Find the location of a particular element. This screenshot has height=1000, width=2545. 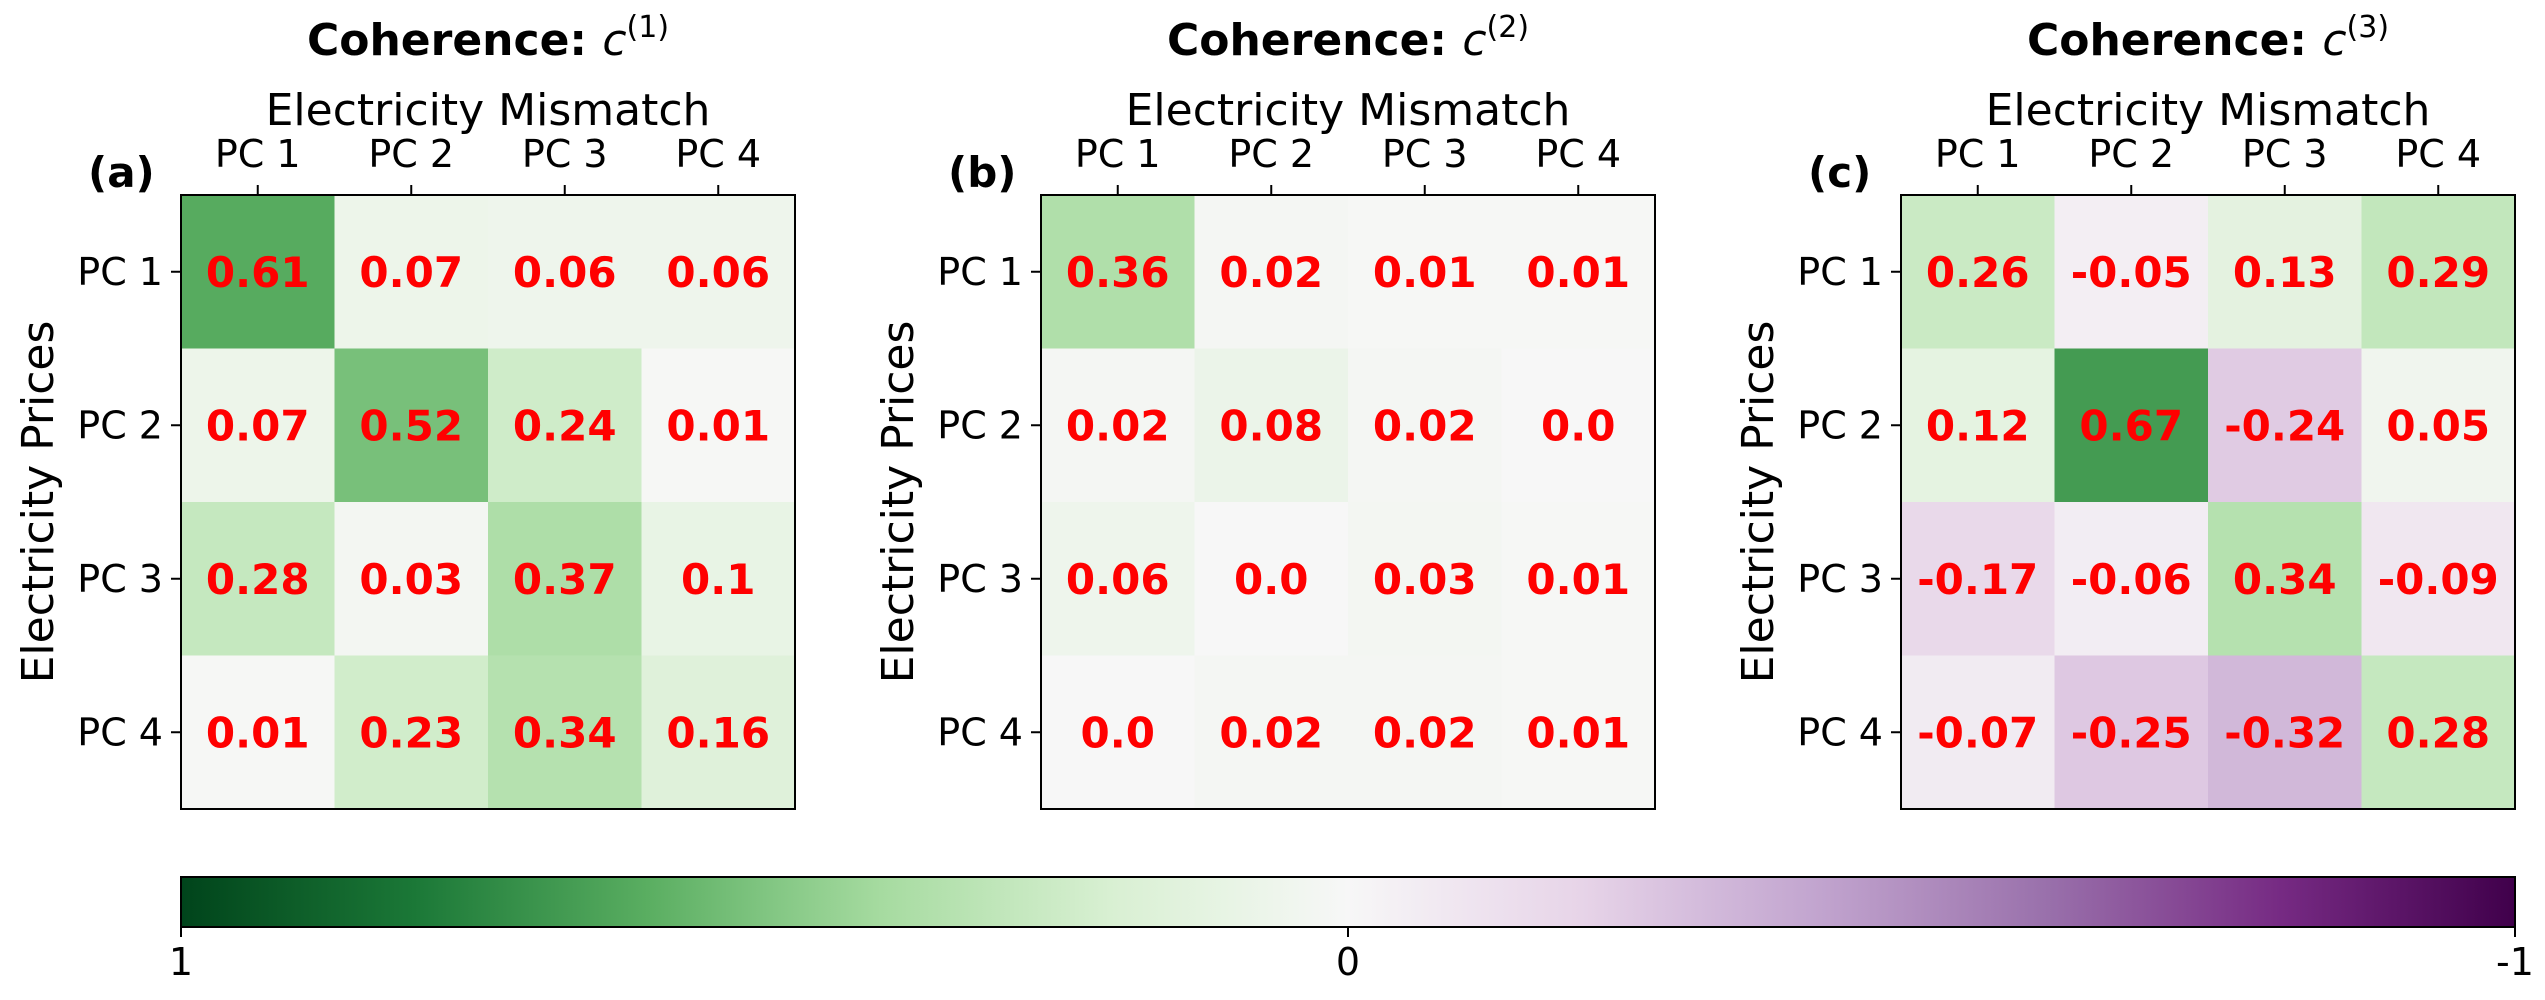

panel-label: (c) is located at coordinates (1839, 172).